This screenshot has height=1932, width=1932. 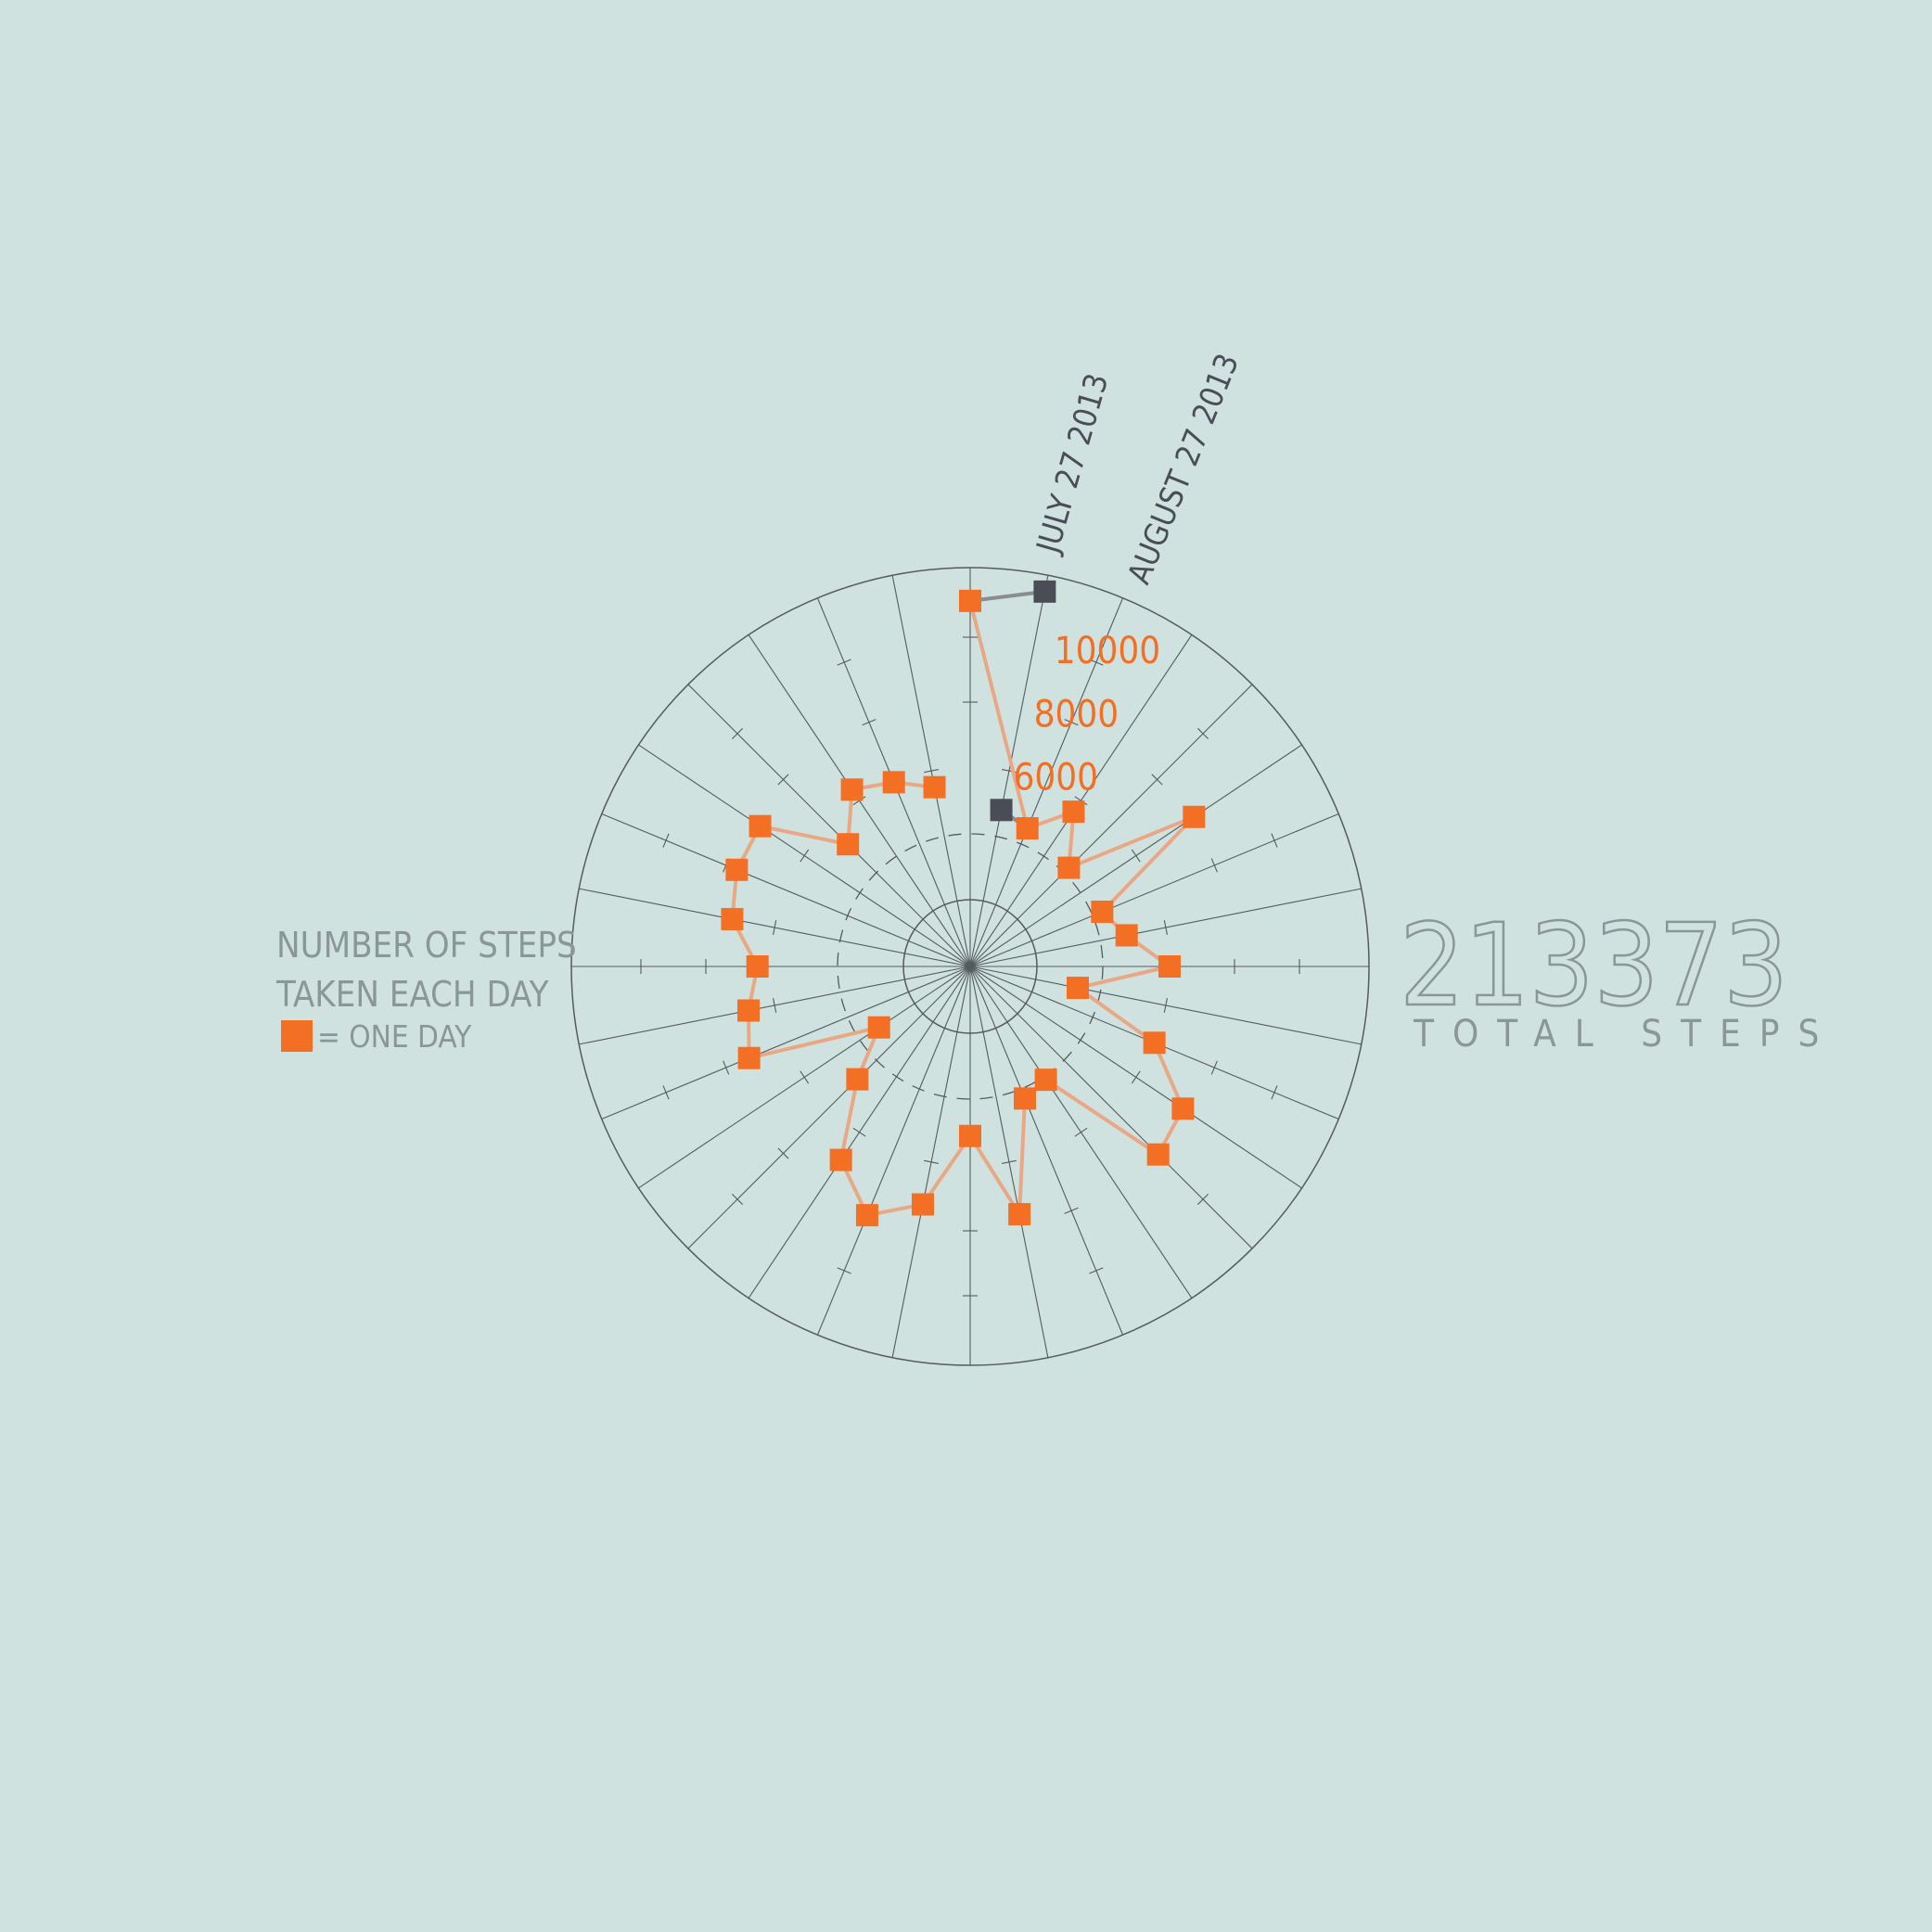 I want to click on ring-label-10000: 10000, so click(x=1107, y=651).